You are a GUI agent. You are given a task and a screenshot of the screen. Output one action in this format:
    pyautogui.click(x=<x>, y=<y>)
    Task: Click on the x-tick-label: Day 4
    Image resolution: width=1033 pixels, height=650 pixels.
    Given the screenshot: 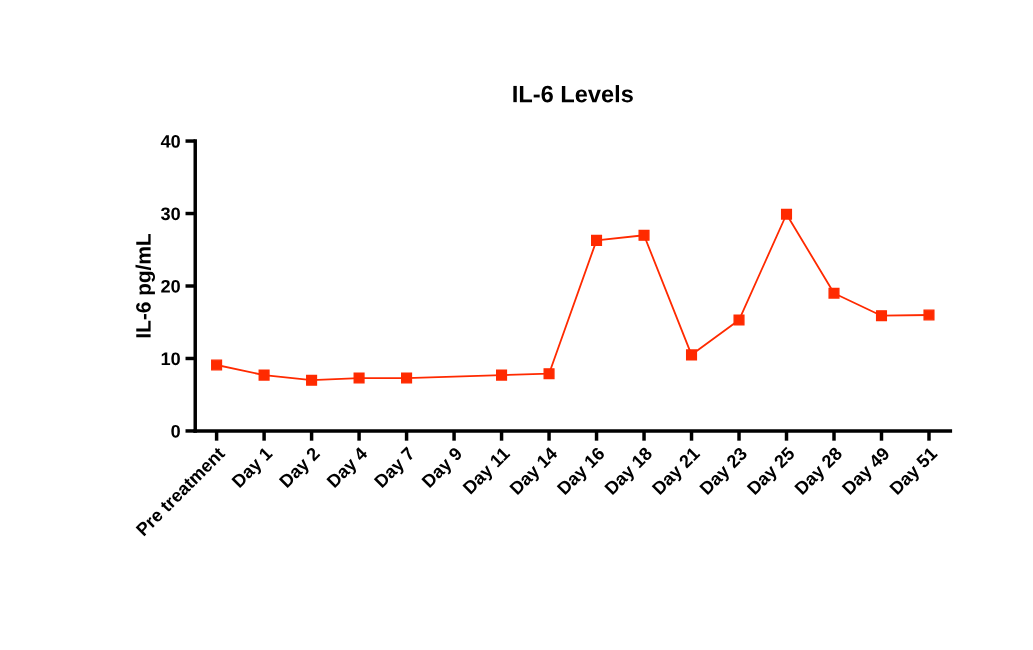 What is the action you would take?
    pyautogui.click(x=348, y=468)
    